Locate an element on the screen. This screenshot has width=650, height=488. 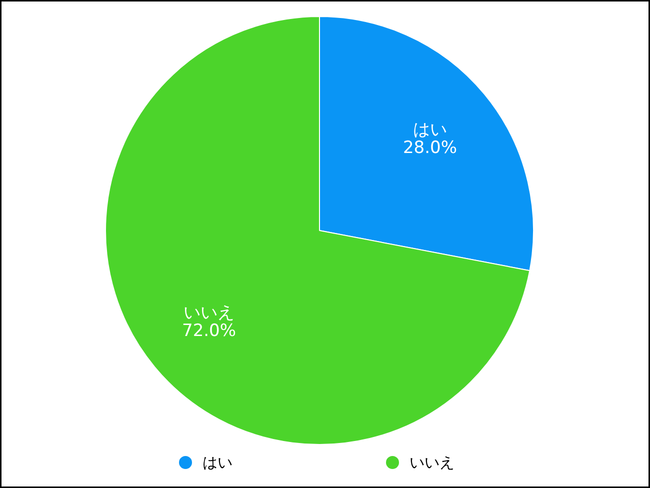
slice-label: はい is located at coordinates (429, 130).